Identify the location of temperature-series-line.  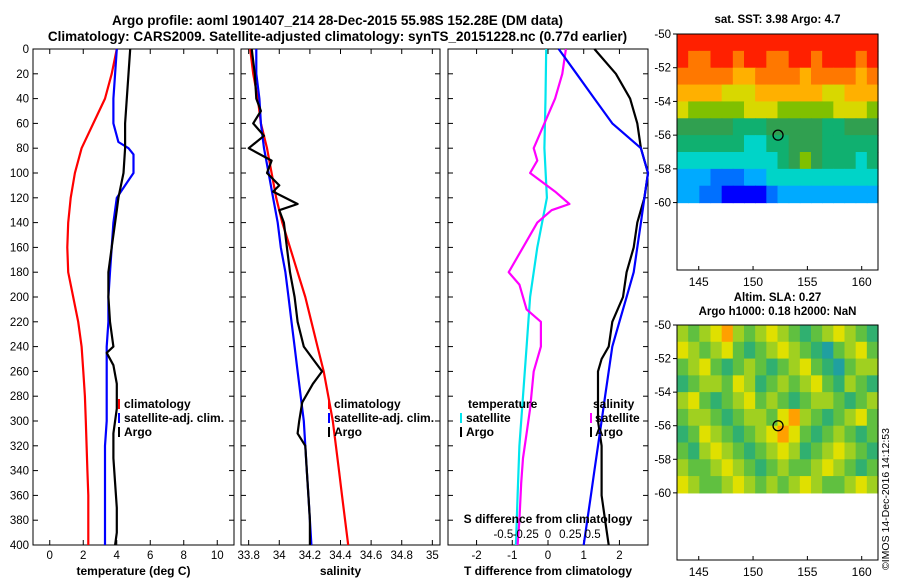
(118, 297).